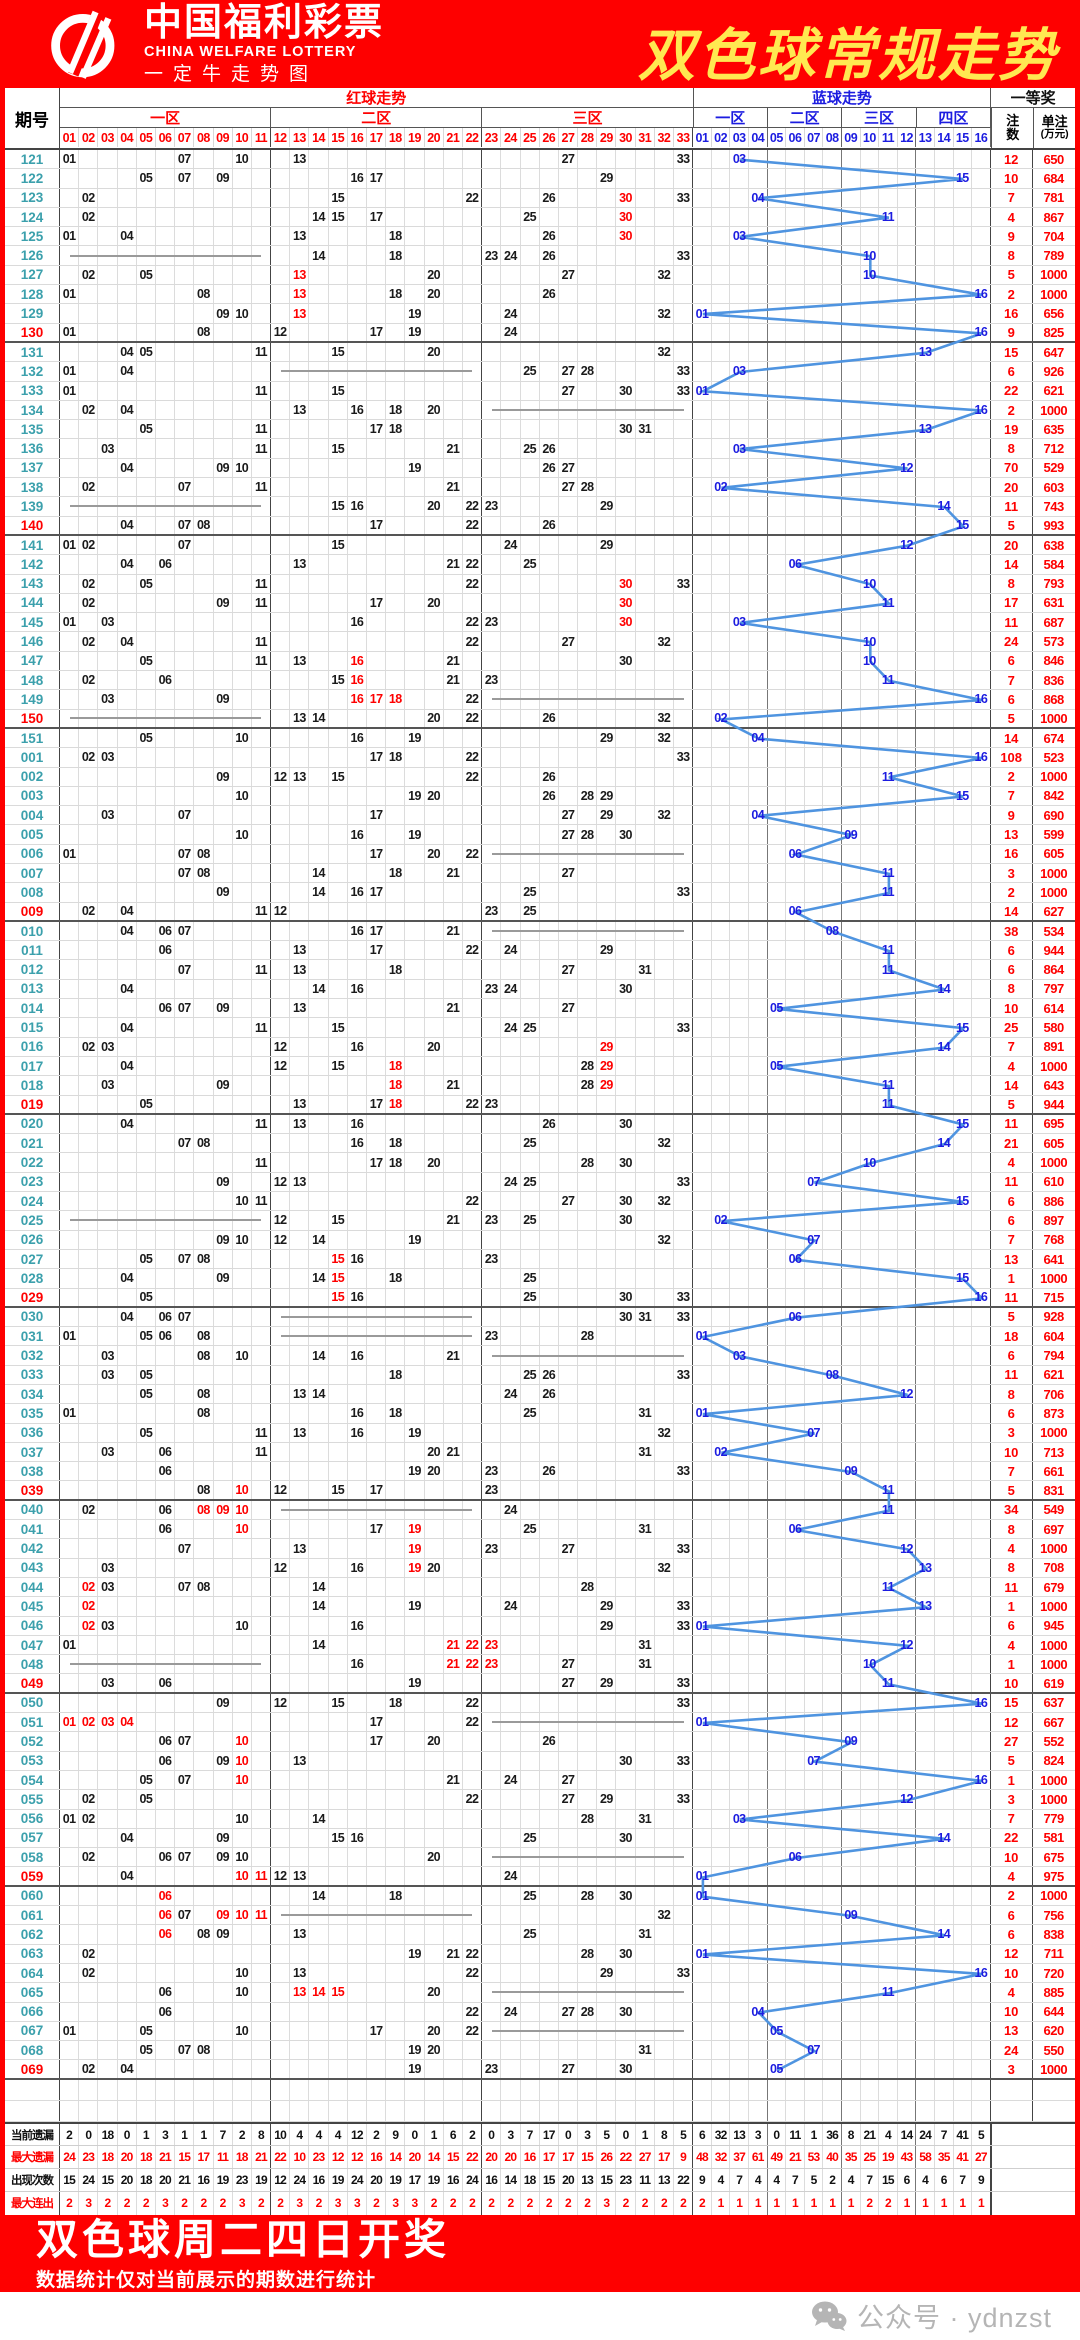  Describe the element at coordinates (473, 1104) in the screenshot. I see `red-ball-cell: 22` at that location.